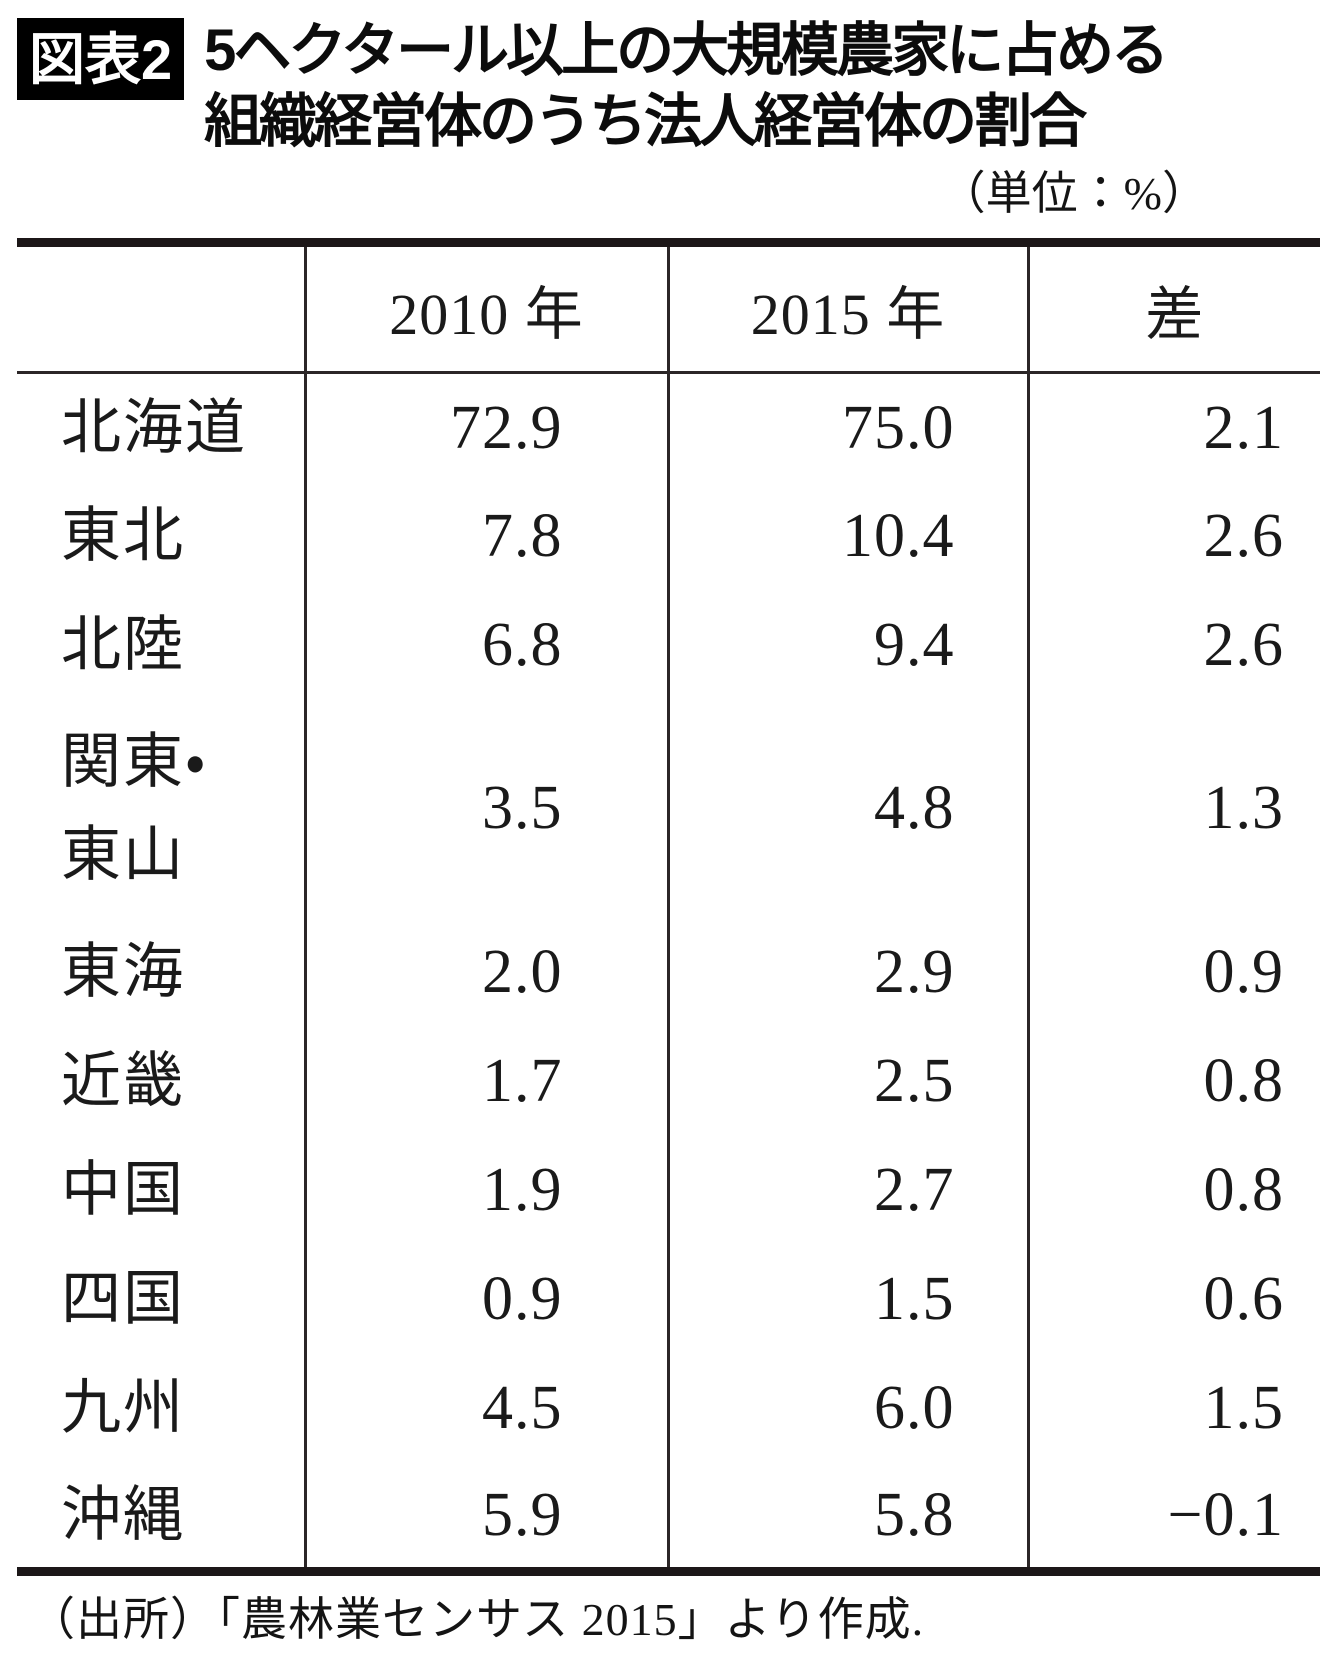  Describe the element at coordinates (849, 536) in the screenshot. I see `value-2015: 10.4` at that location.